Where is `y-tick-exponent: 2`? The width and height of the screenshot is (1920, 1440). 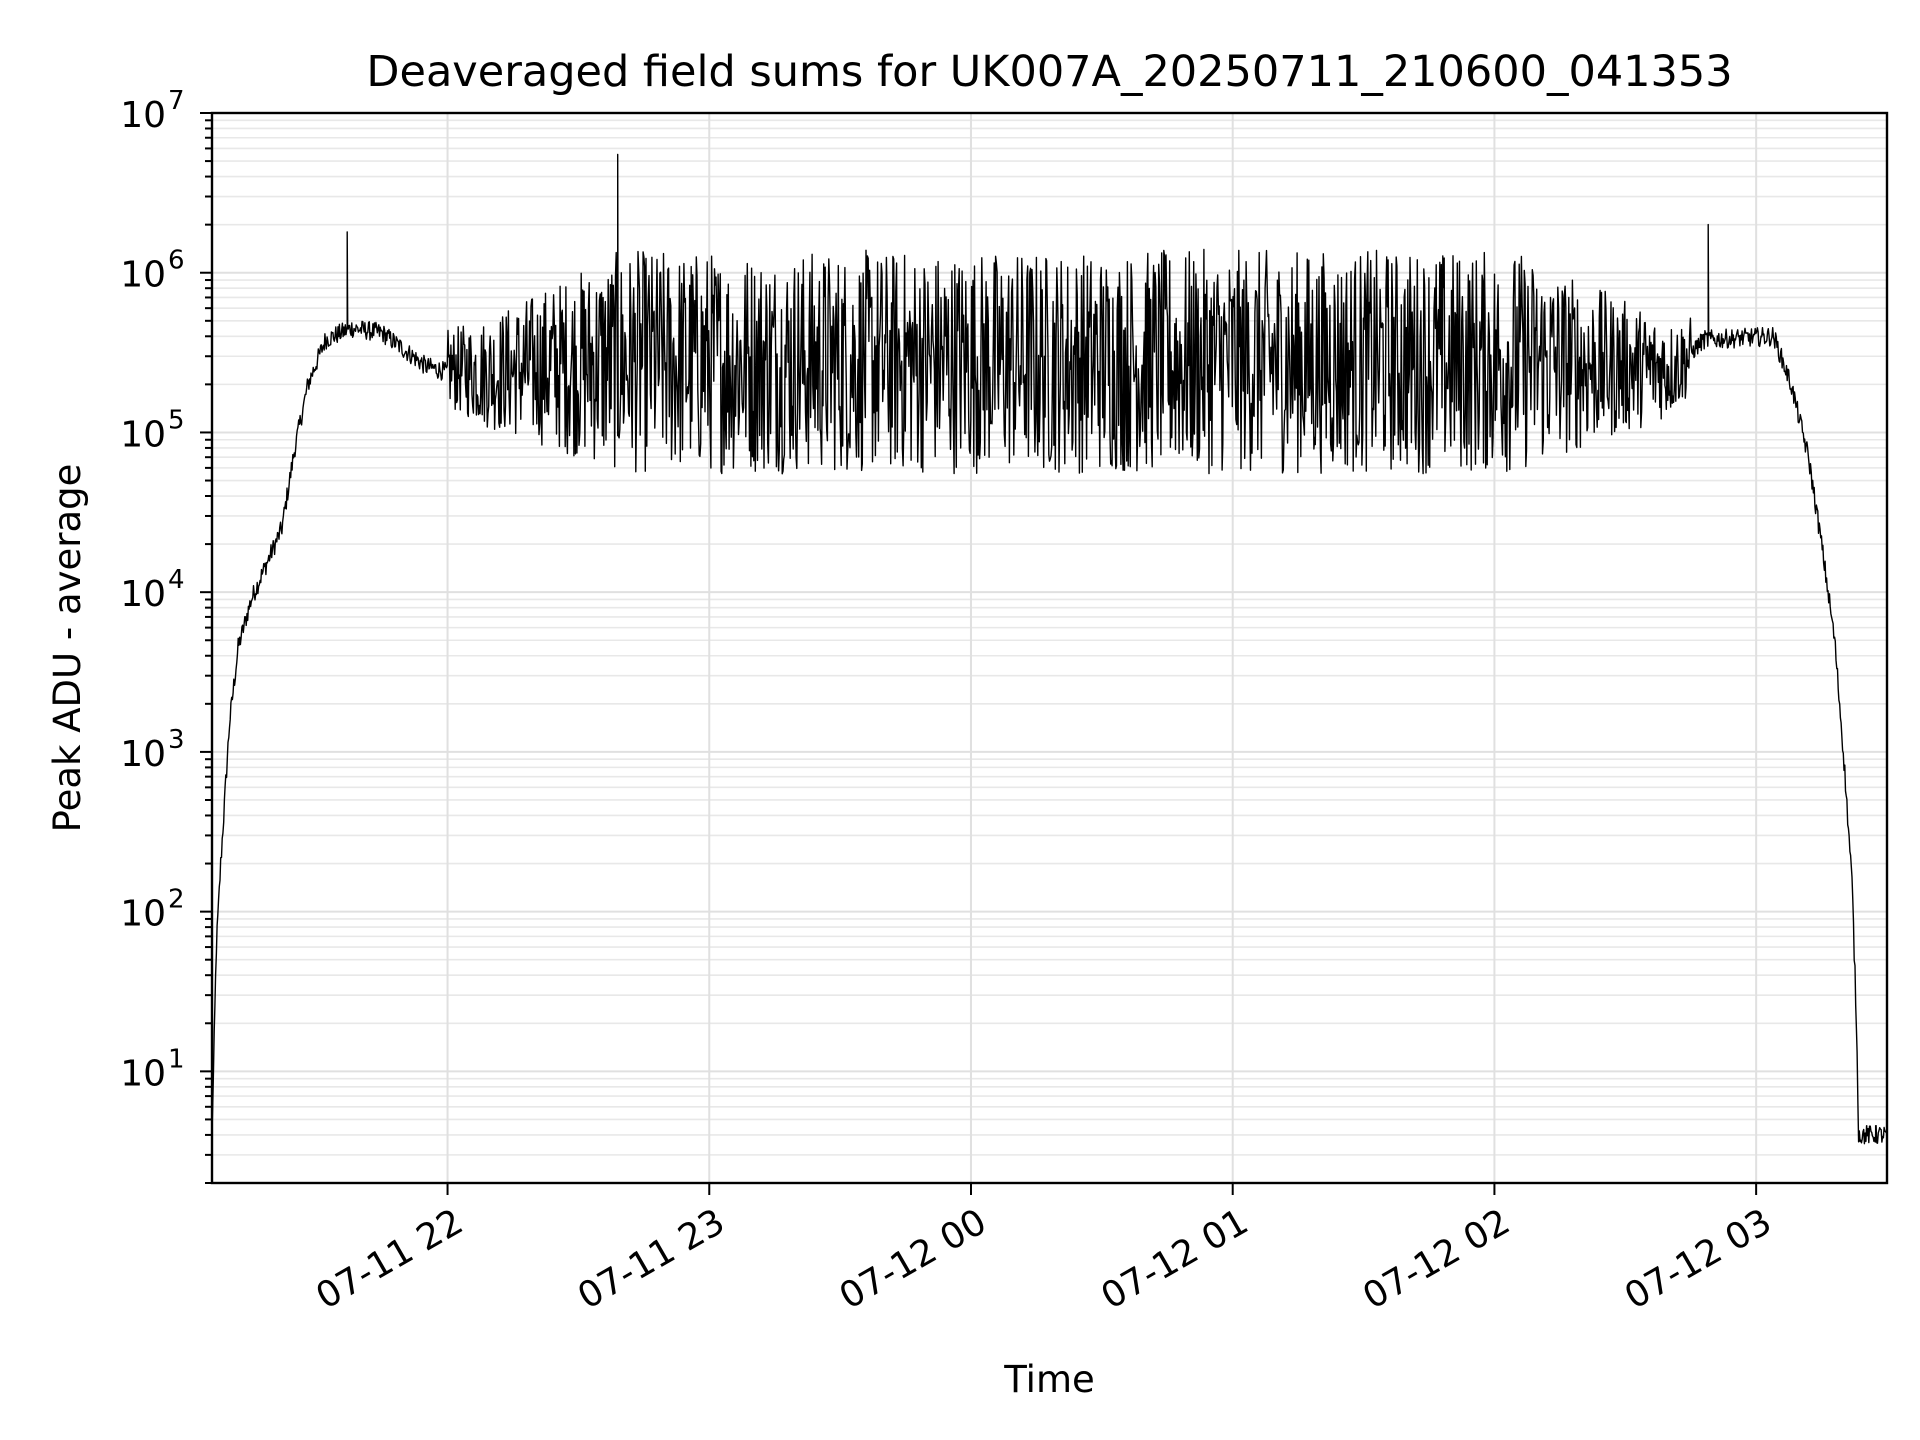
y-tick-exponent: 2 is located at coordinates (176, 900).